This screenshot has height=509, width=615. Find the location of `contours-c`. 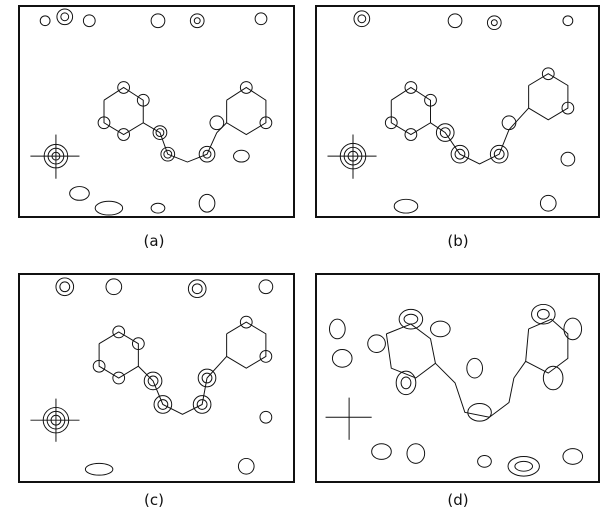

contours-c is located at coordinates (158, 376).